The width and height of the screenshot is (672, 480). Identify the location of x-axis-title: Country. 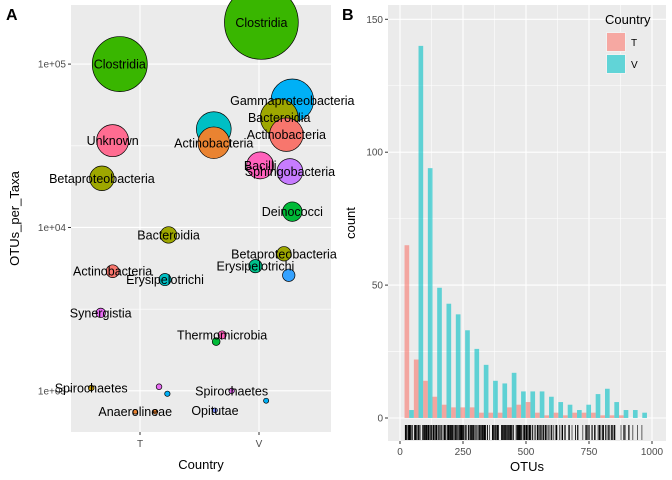
(201, 464).